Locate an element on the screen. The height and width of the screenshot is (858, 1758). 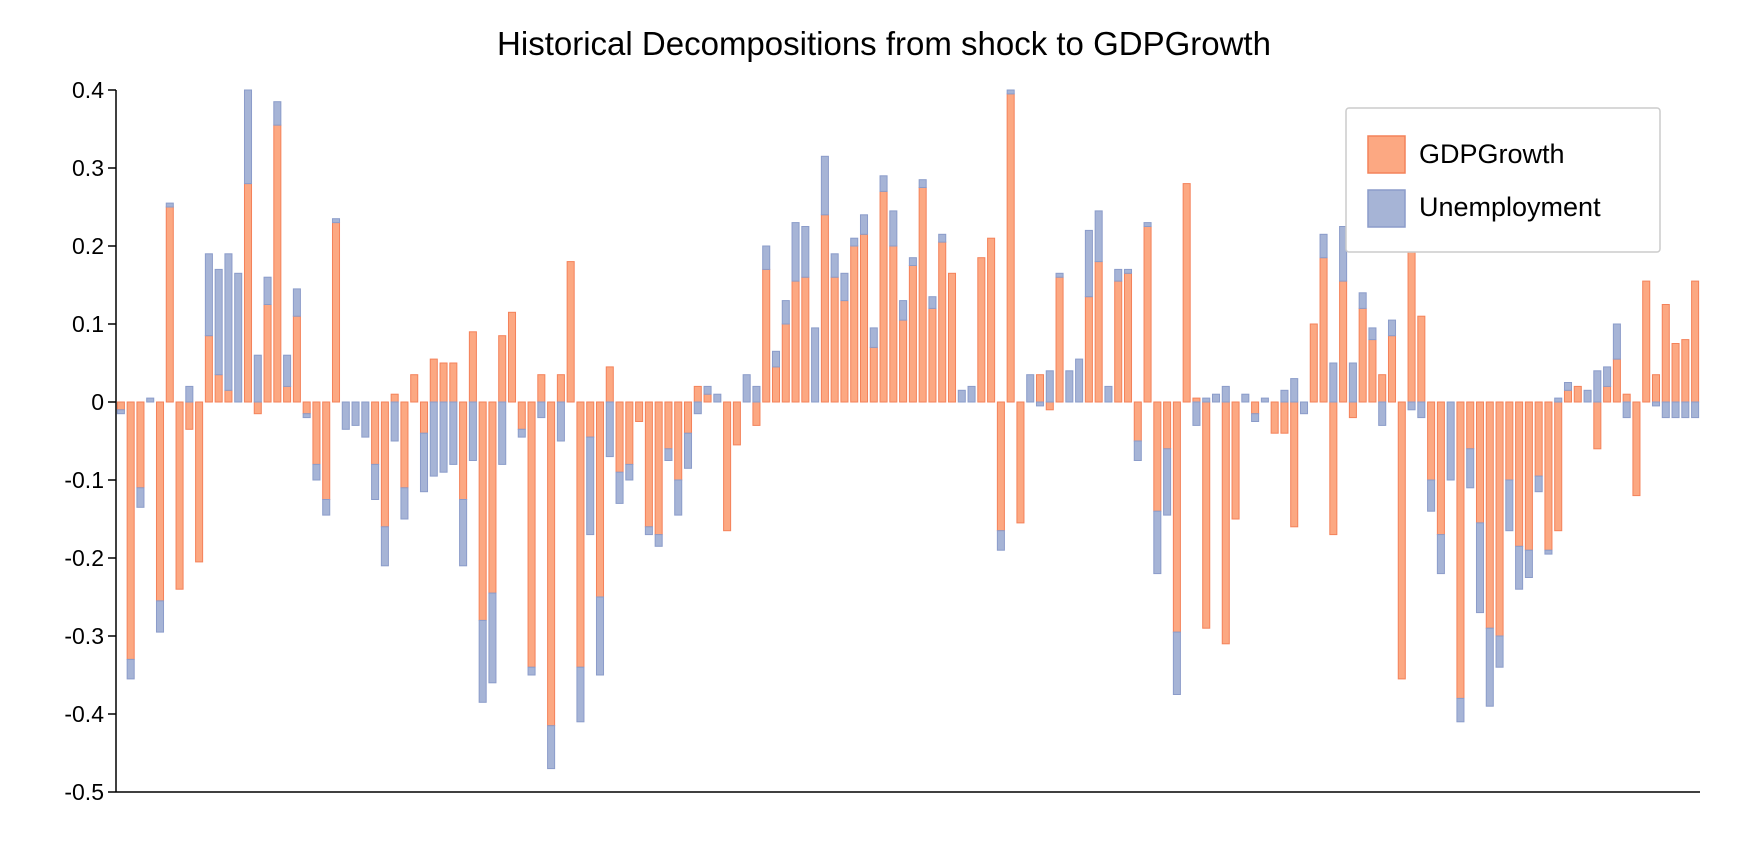
y-tick-label: 0.3 is located at coordinates (88, 168).